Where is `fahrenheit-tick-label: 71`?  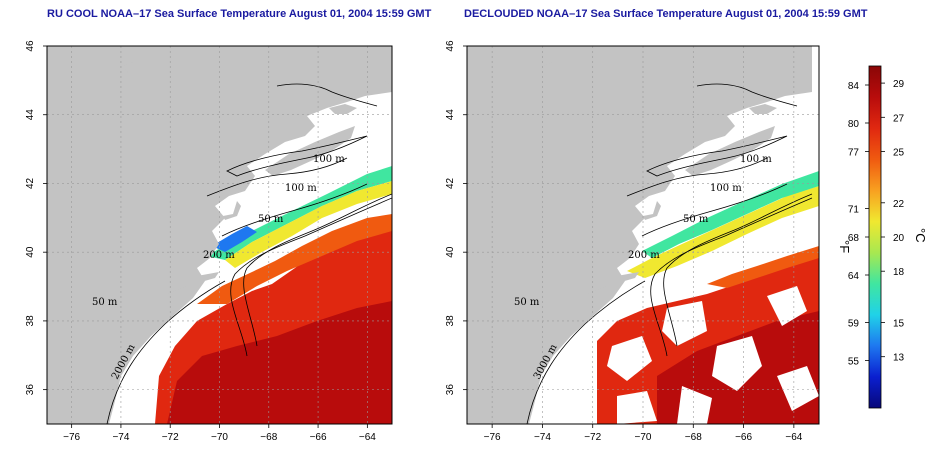 fahrenheit-tick-label: 71 is located at coordinates (854, 210).